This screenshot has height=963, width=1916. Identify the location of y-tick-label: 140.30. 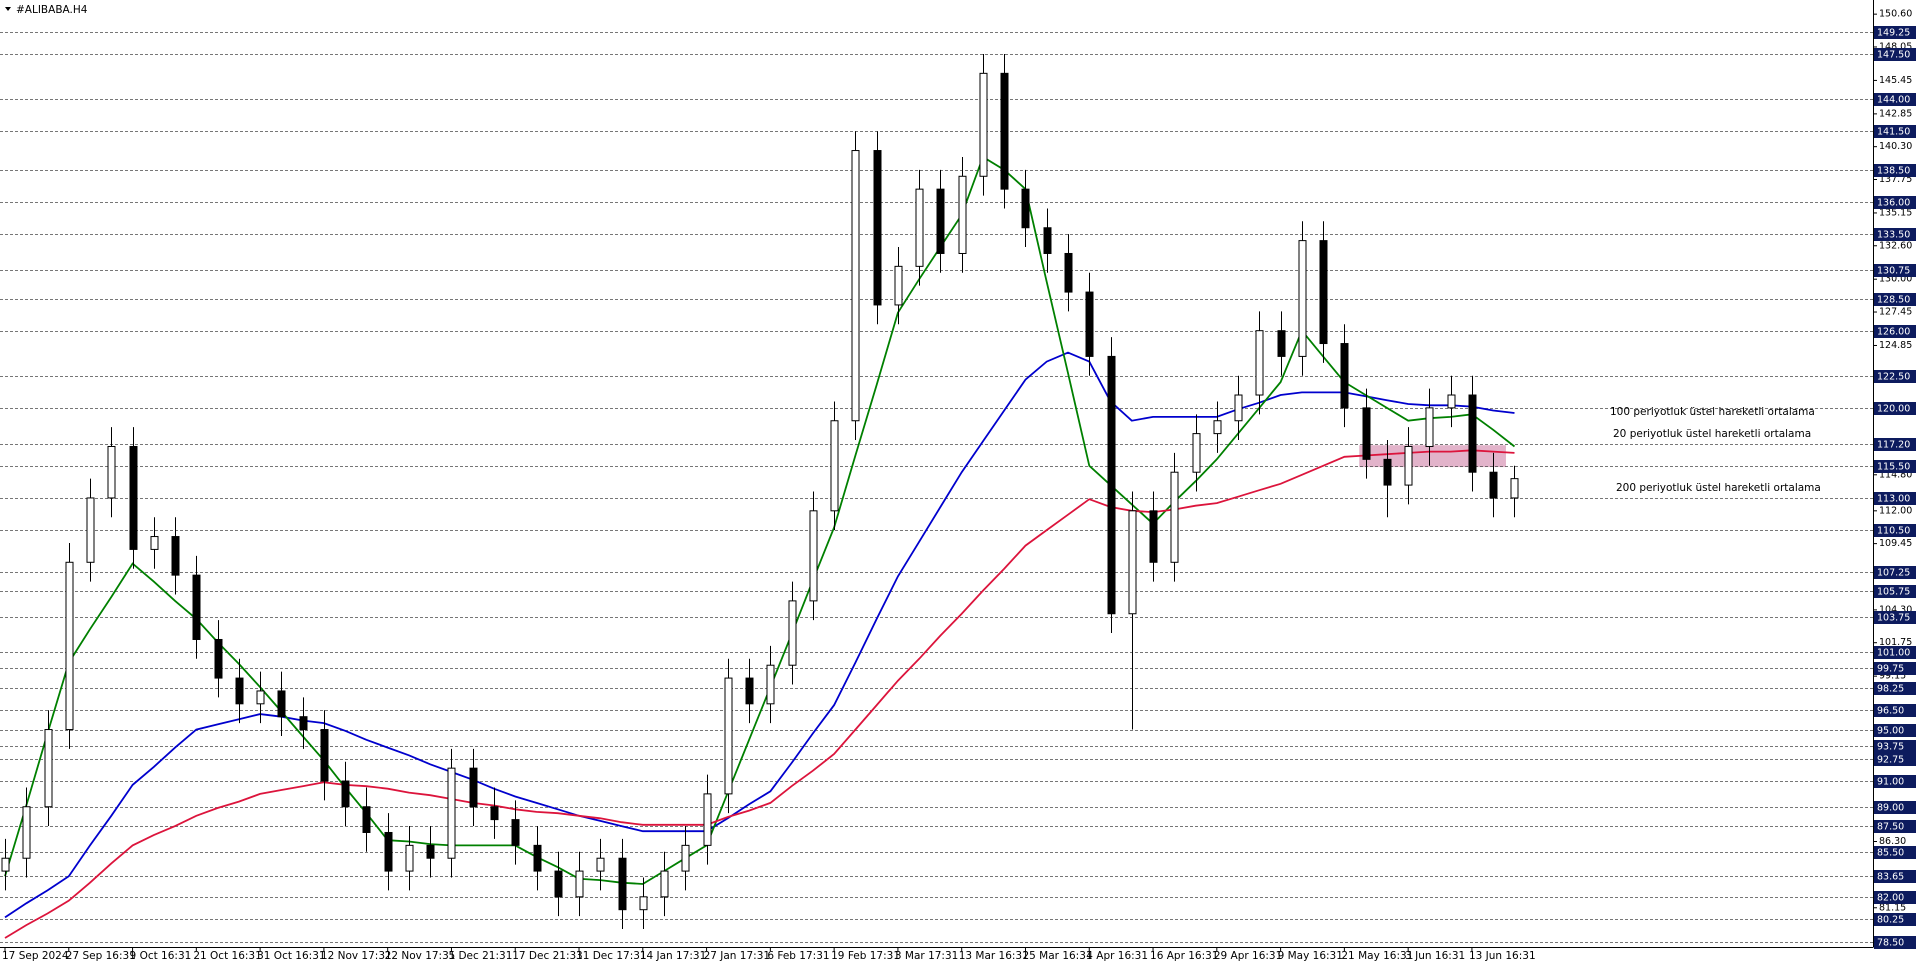
(1895, 146).